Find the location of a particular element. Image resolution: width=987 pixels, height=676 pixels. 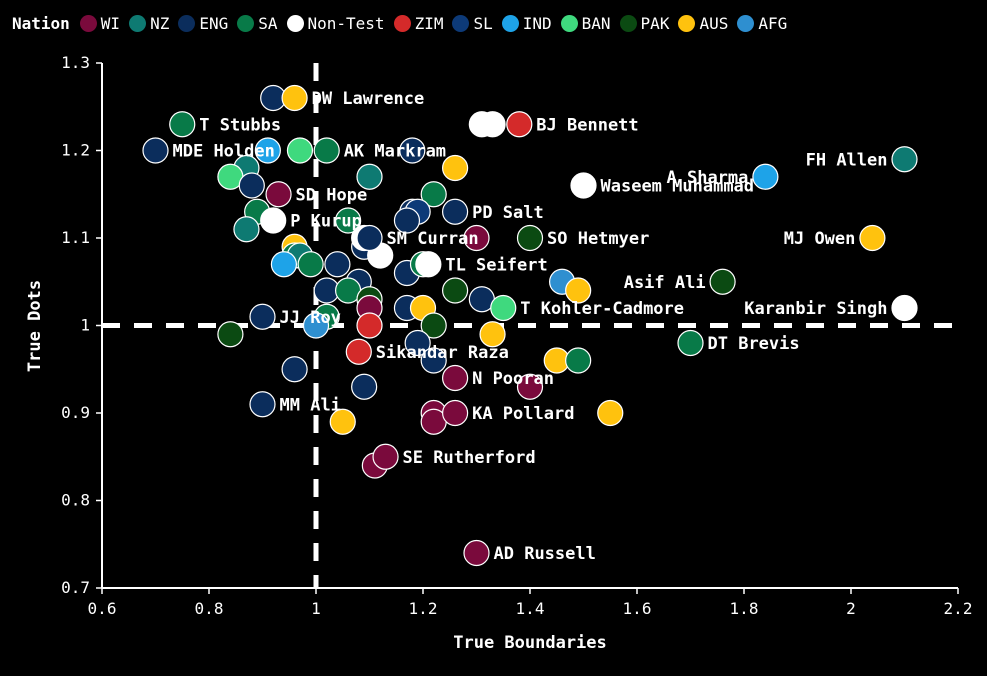

x-tick-label: 0.8 is located at coordinates (209, 608).